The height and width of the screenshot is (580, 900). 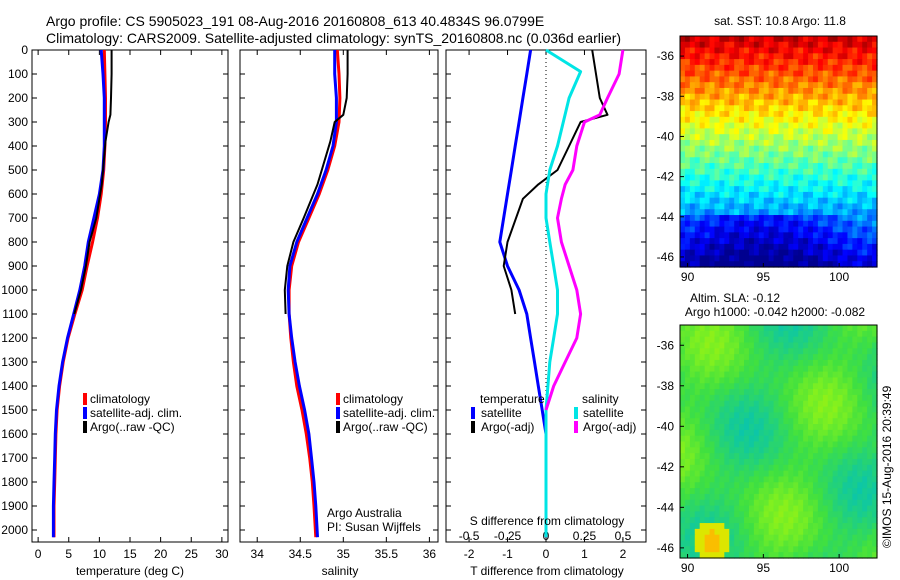 What do you see at coordinates (666, 467) in the screenshot?
I see `map-y-tick-label: -42` at bounding box center [666, 467].